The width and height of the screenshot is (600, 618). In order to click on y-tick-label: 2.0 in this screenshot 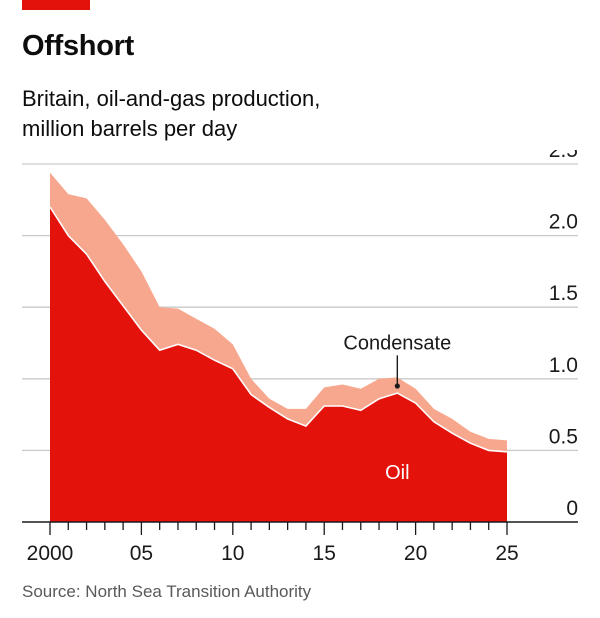, I will do `click(563, 222)`.